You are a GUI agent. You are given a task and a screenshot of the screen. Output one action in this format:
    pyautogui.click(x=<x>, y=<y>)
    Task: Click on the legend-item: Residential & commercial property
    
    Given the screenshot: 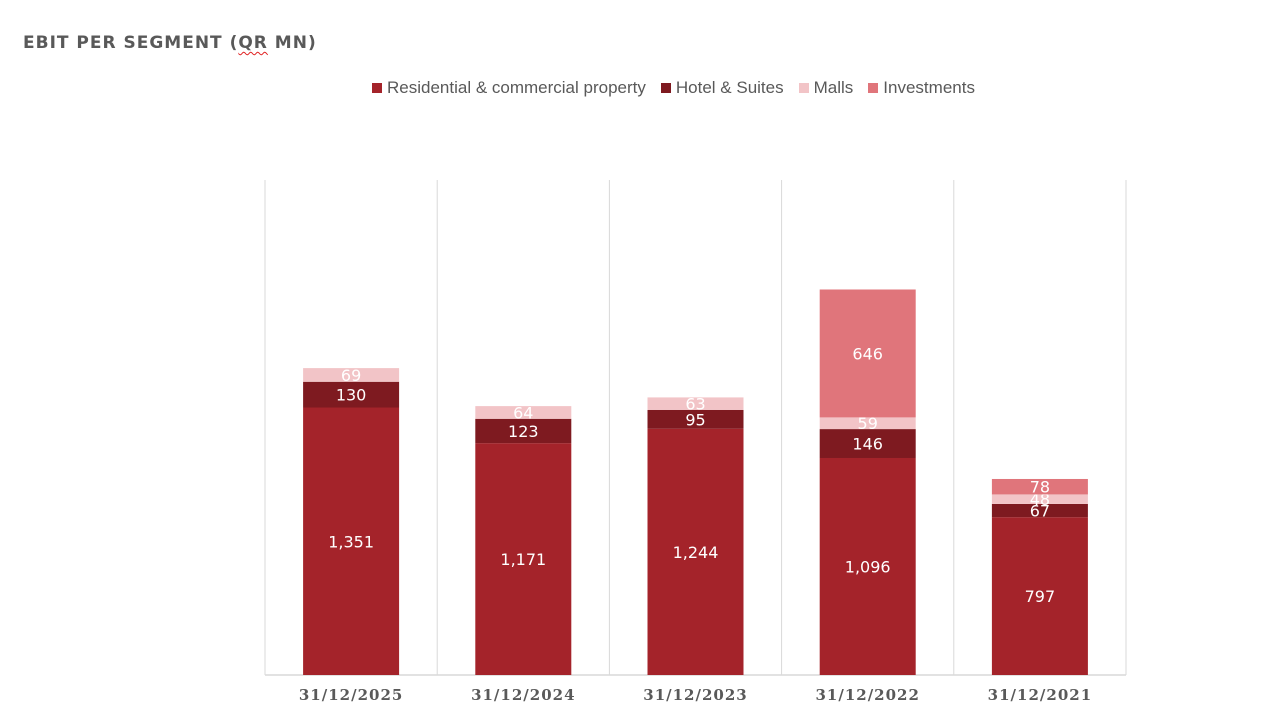 What is the action you would take?
    pyautogui.click(x=509, y=88)
    